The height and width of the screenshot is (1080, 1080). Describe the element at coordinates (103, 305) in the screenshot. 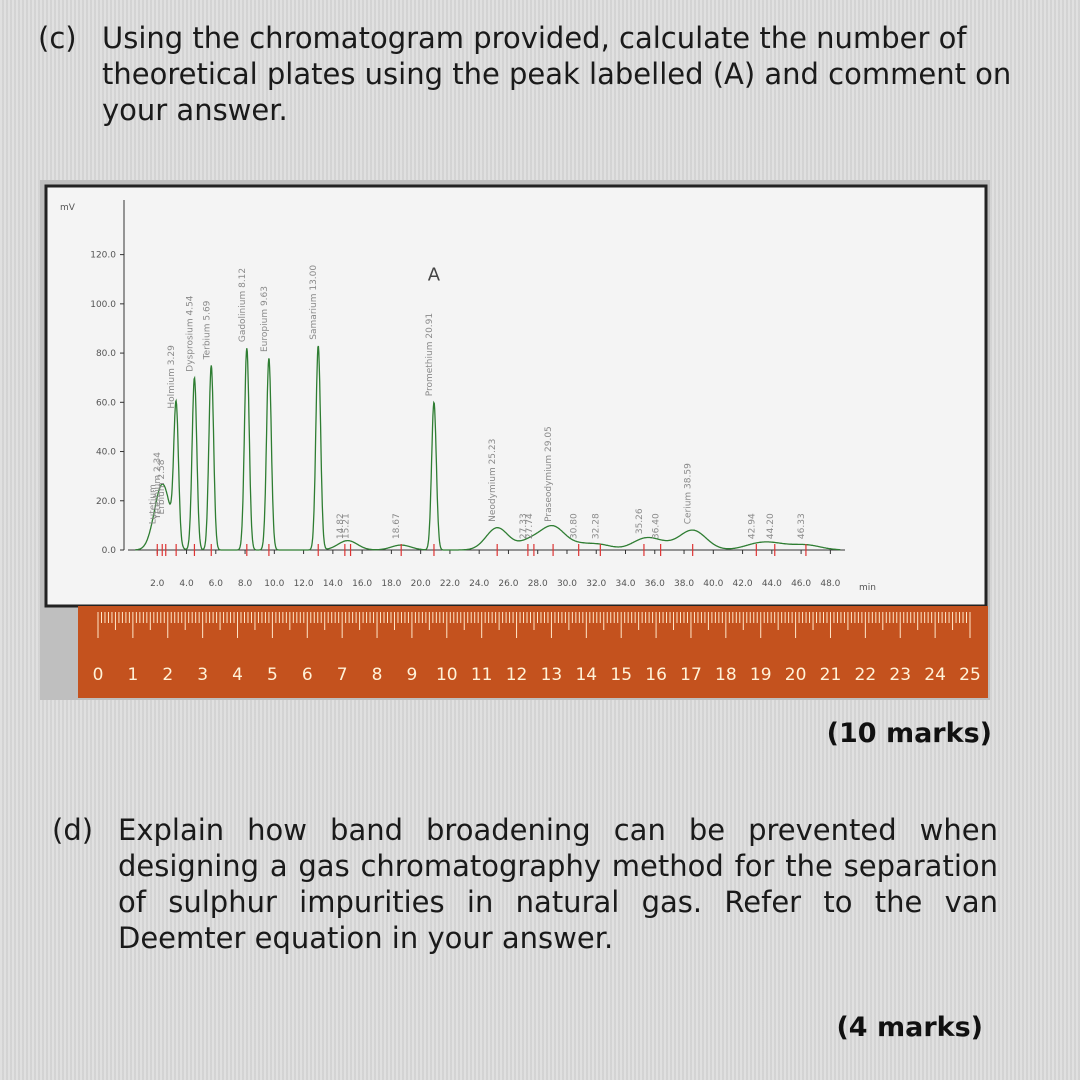

I see `y-tick-label: 100.0` at that location.